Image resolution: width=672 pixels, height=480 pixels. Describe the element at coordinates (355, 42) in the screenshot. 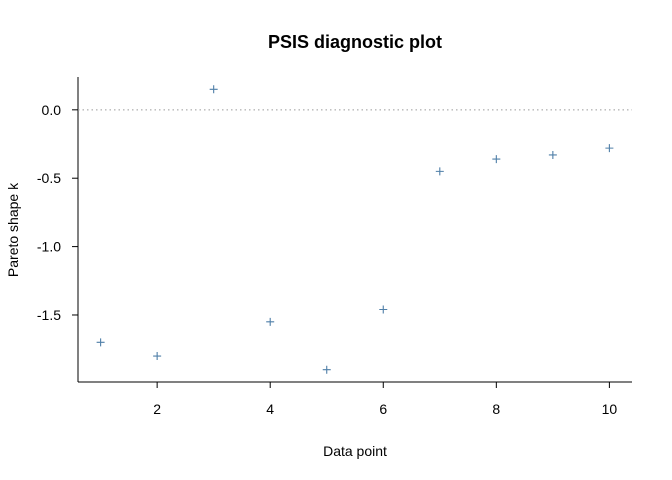

I see `chart-title: PSIS diagnostic plot` at that location.